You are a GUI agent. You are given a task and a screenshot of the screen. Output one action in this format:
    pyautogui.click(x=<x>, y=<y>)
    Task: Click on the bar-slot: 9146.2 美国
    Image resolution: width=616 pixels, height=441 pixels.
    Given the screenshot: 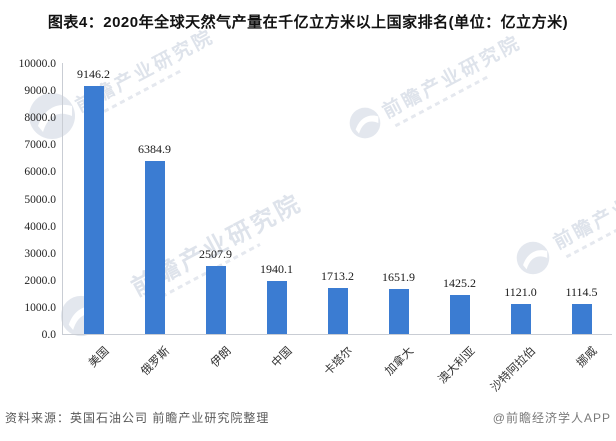 What is the action you would take?
    pyautogui.click(x=93, y=216)
    